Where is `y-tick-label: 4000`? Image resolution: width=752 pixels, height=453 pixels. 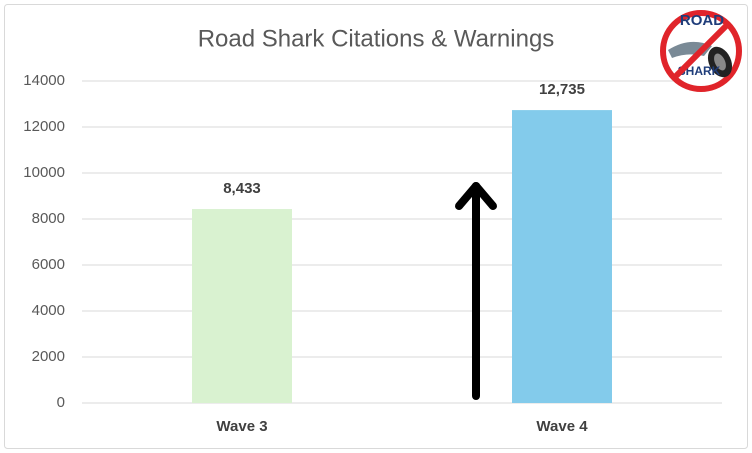 y-tick-label: 4000 is located at coordinates (48, 310).